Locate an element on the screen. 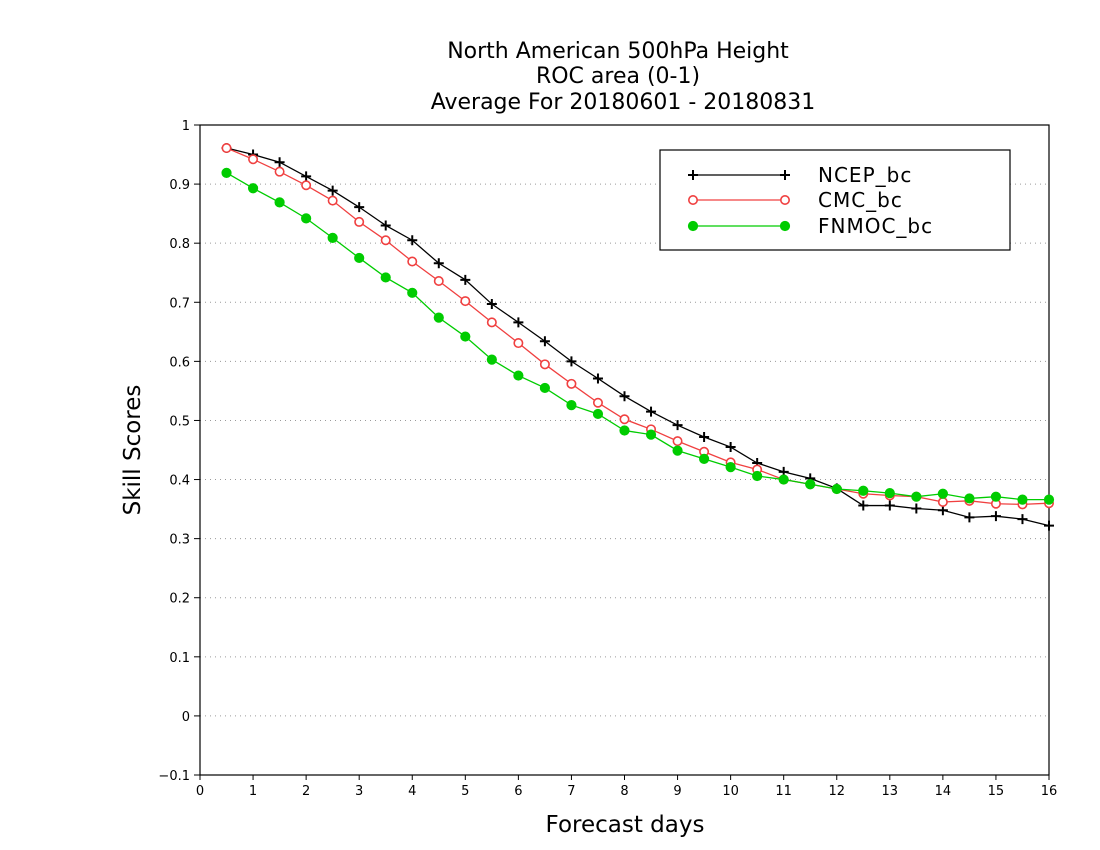  chart-title-line-2: ROC area (0-1) is located at coordinates (618, 76).